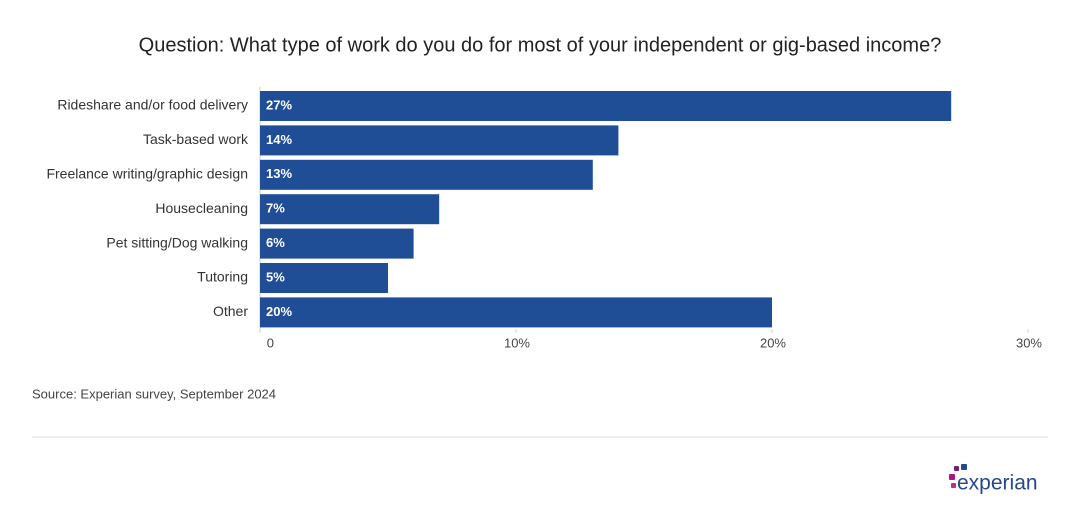 This screenshot has width=1080, height=524. Describe the element at coordinates (196, 139) in the screenshot. I see `y-tick-label: Task-based work` at that location.